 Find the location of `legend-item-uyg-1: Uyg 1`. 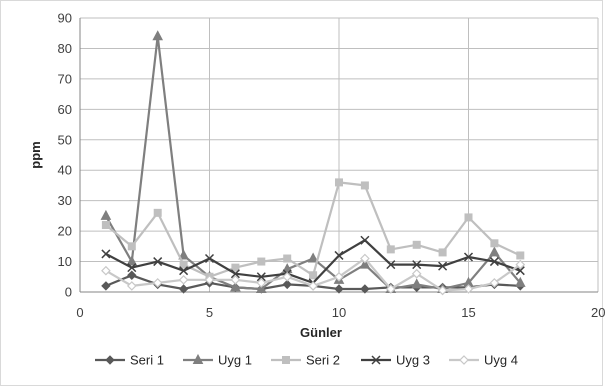

legend-item-uyg-1: Uyg 1 is located at coordinates (217, 360).